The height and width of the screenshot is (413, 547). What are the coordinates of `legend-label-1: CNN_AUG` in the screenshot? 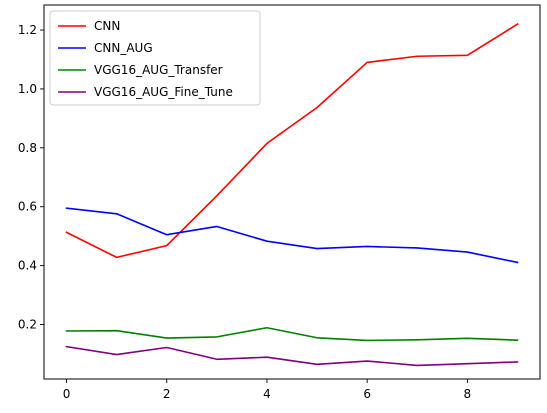 It's located at (123, 48).